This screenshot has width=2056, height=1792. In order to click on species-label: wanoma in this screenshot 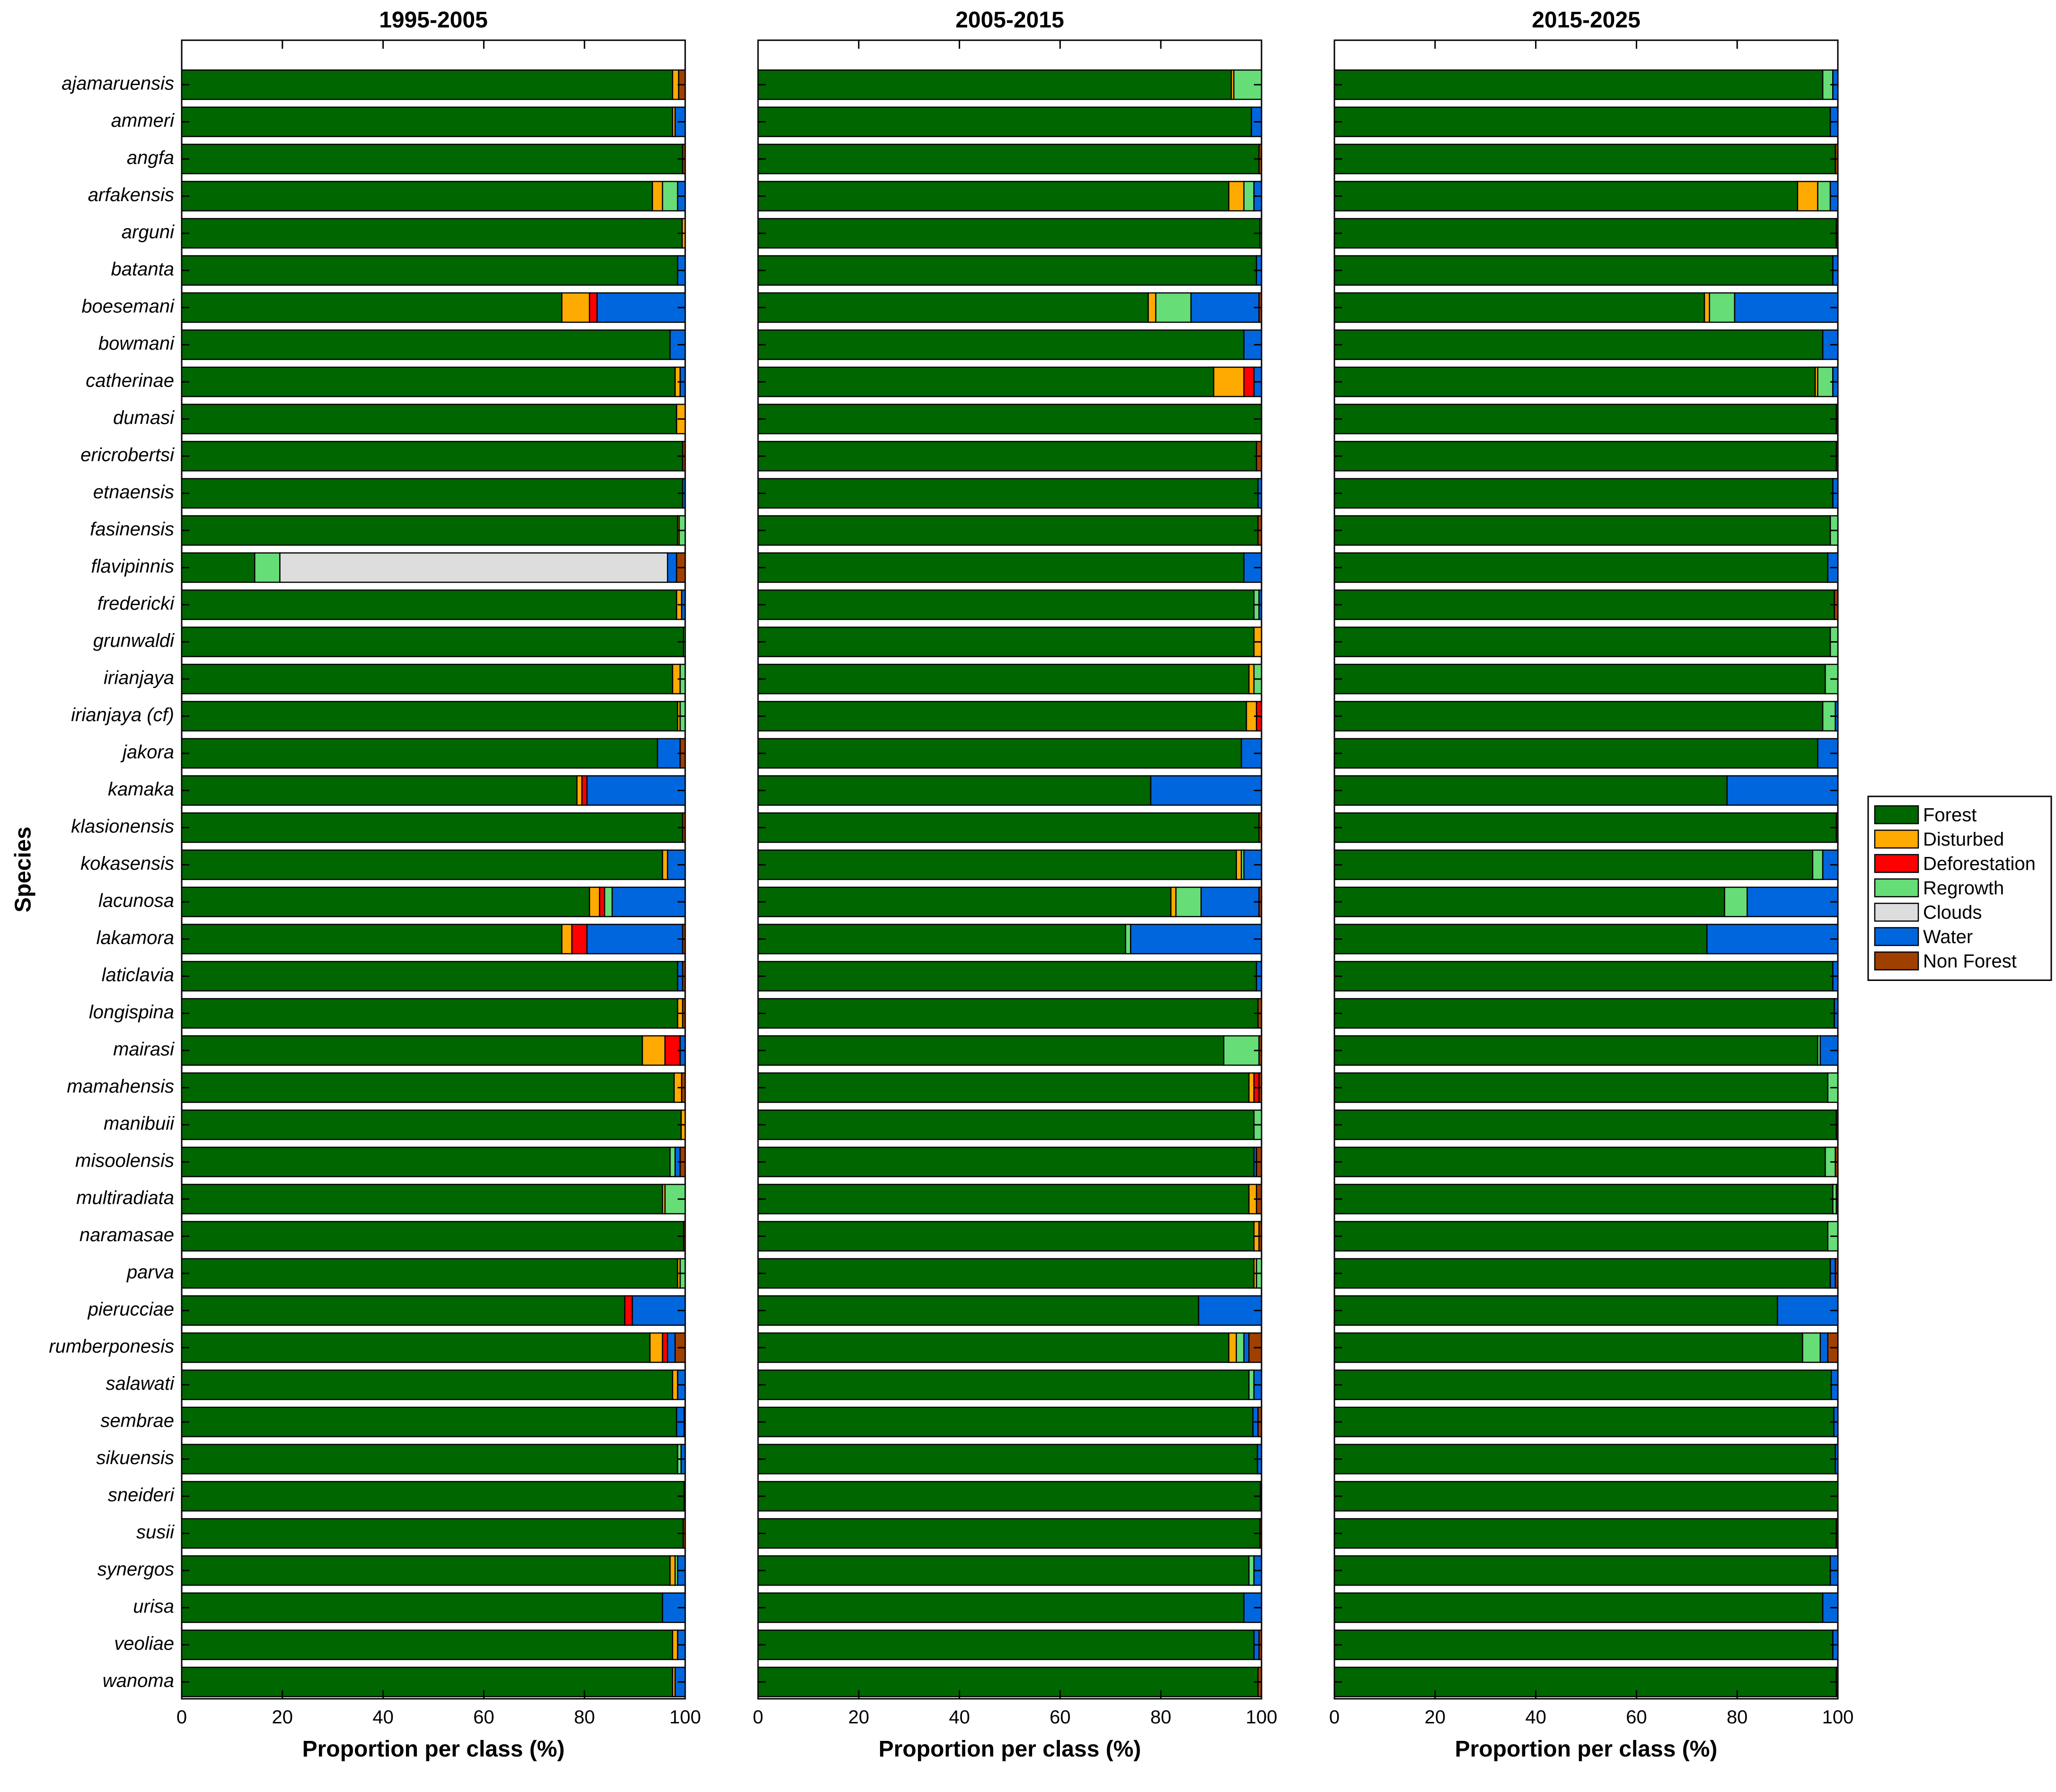, I will do `click(138, 1680)`.